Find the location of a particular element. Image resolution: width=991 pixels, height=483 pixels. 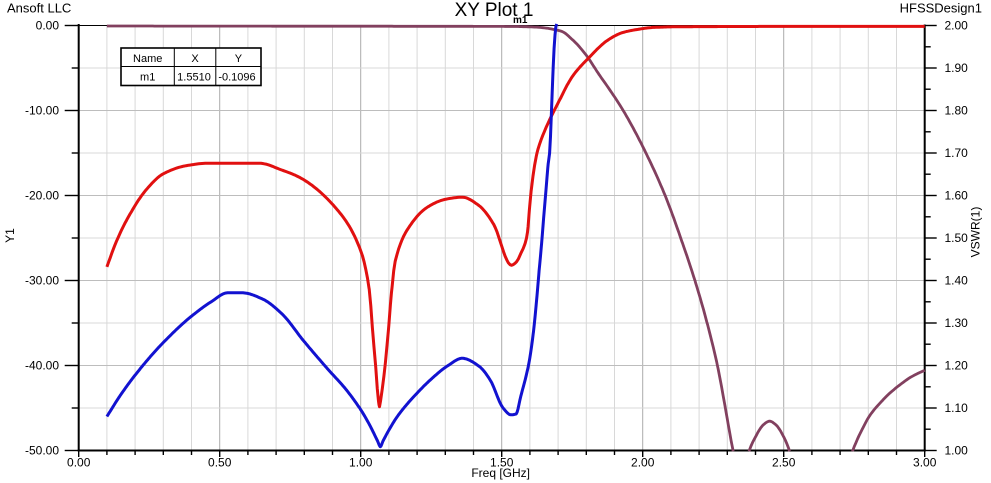

svg-text: -30.00 is located at coordinates (42, 281).